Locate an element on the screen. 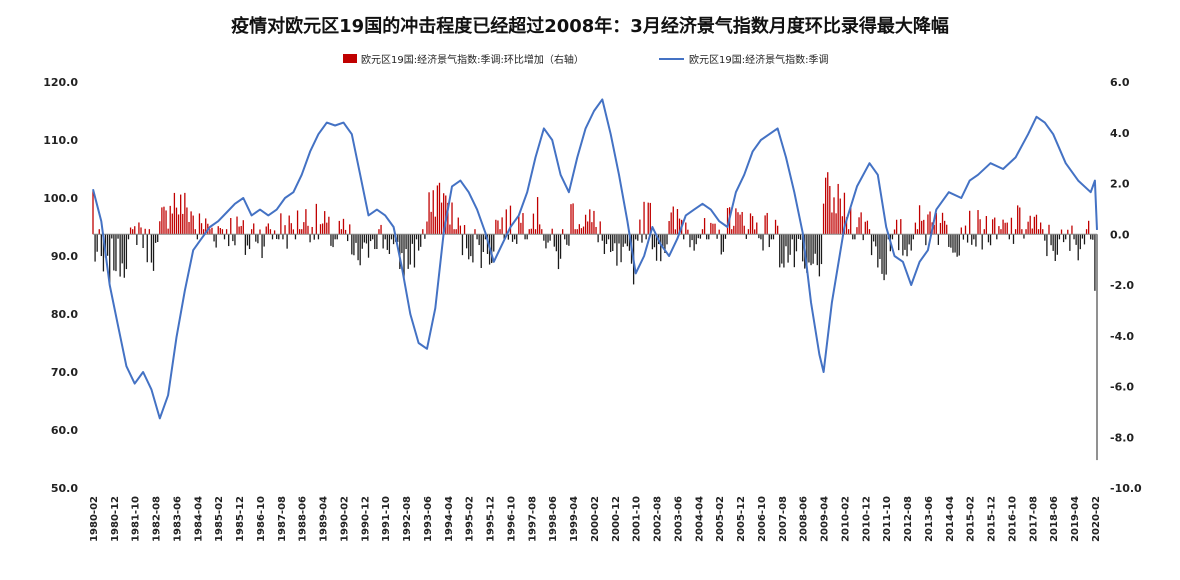  x-tick-label: 2005-12 is located at coordinates (741, 519).